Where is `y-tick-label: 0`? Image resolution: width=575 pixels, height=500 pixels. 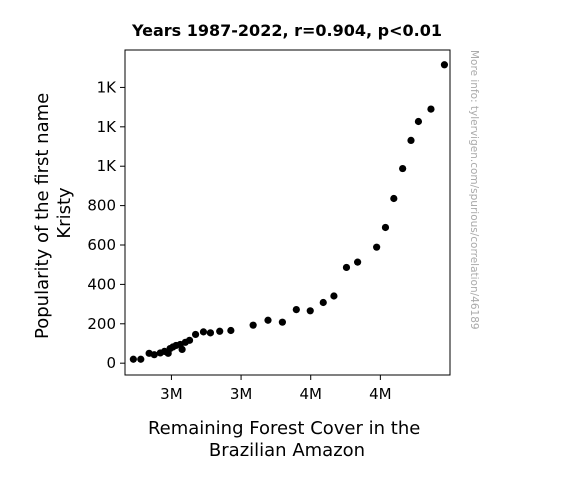
y-tick-label: 0 is located at coordinates (111, 363).